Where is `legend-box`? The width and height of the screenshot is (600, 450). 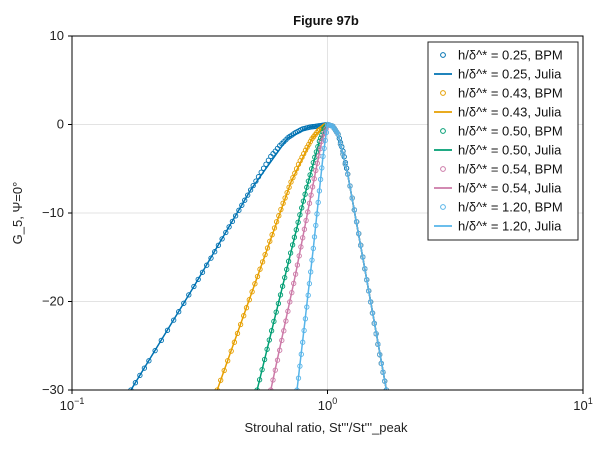 legend-box is located at coordinates (503, 141).